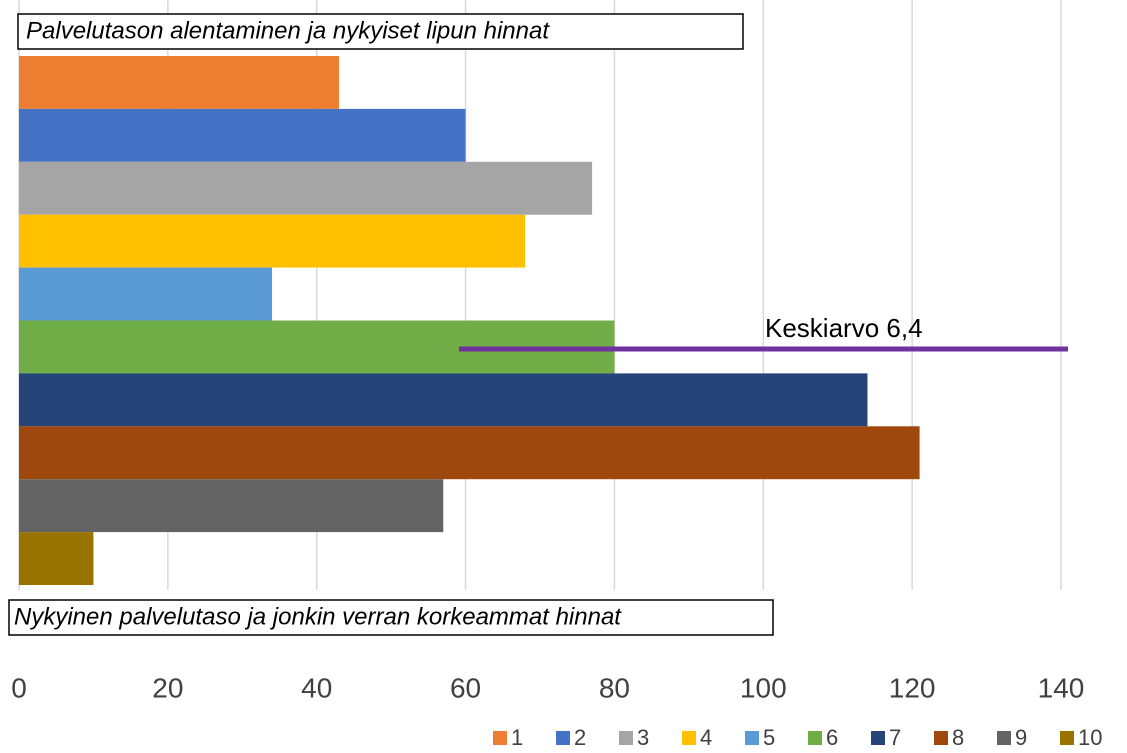  Describe the element at coordinates (895, 736) in the screenshot. I see `legend-label: 7` at that location.